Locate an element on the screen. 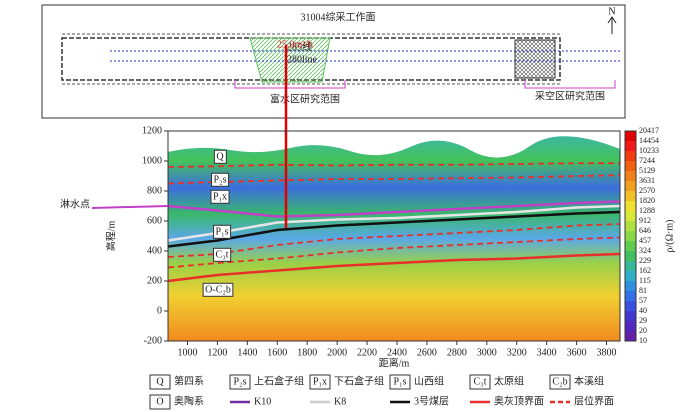  legend-label: 3号煤层 is located at coordinates (431, 400).